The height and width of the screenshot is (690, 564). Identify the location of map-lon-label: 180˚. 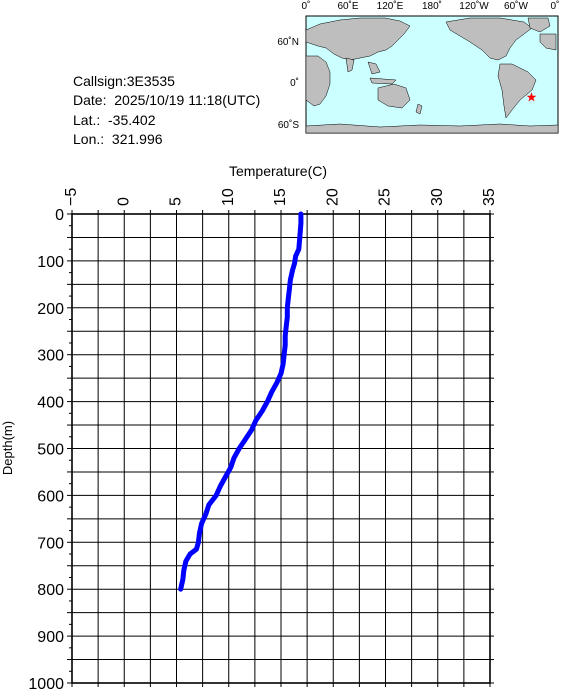
(432, 6).